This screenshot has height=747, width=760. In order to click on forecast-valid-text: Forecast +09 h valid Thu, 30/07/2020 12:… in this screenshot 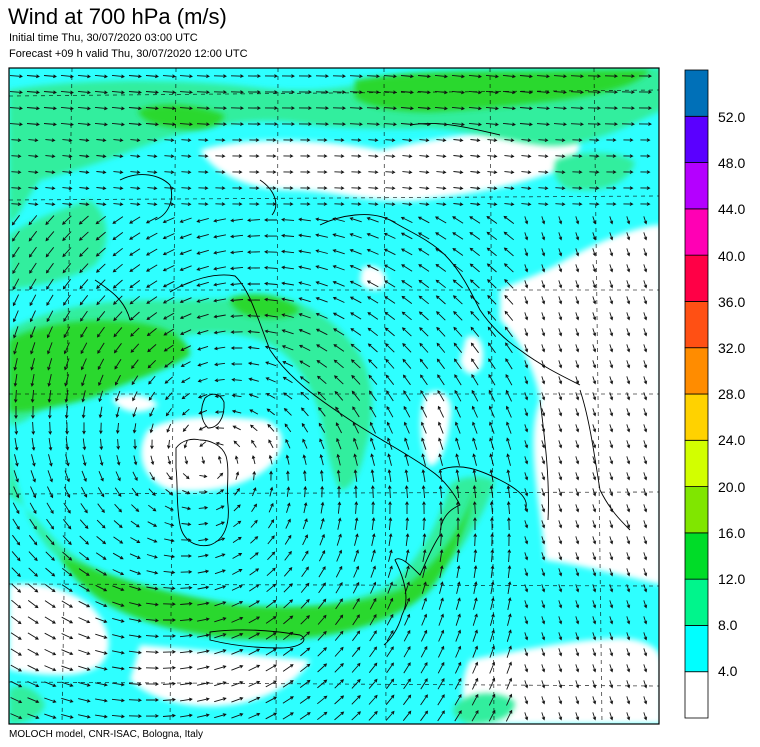, I will do `click(128, 54)`.